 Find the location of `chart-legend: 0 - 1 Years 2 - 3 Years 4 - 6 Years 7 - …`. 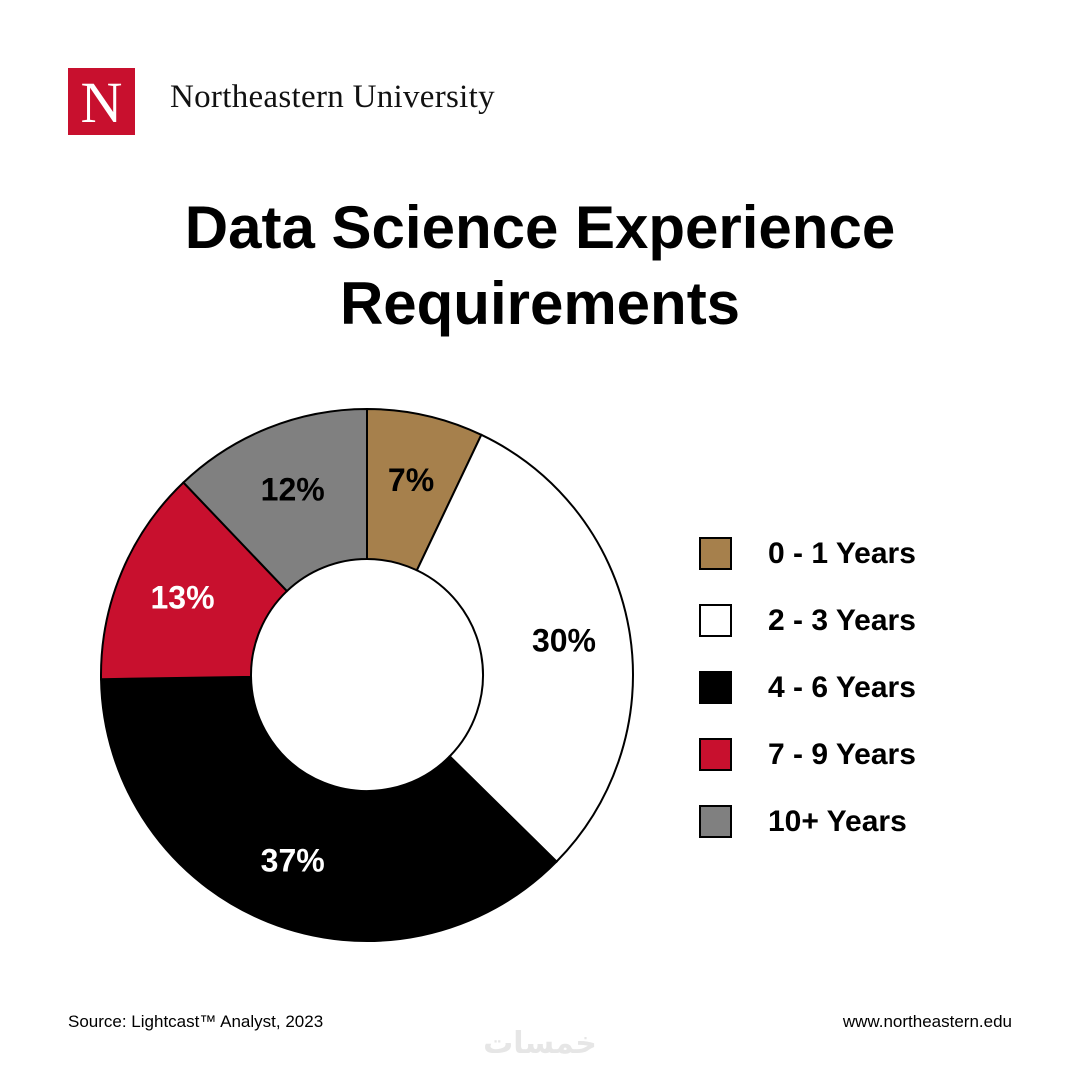

chart-legend: 0 - 1 Years 2 - 3 Years 4 - 6 Years 7 - … is located at coordinates (807, 687).